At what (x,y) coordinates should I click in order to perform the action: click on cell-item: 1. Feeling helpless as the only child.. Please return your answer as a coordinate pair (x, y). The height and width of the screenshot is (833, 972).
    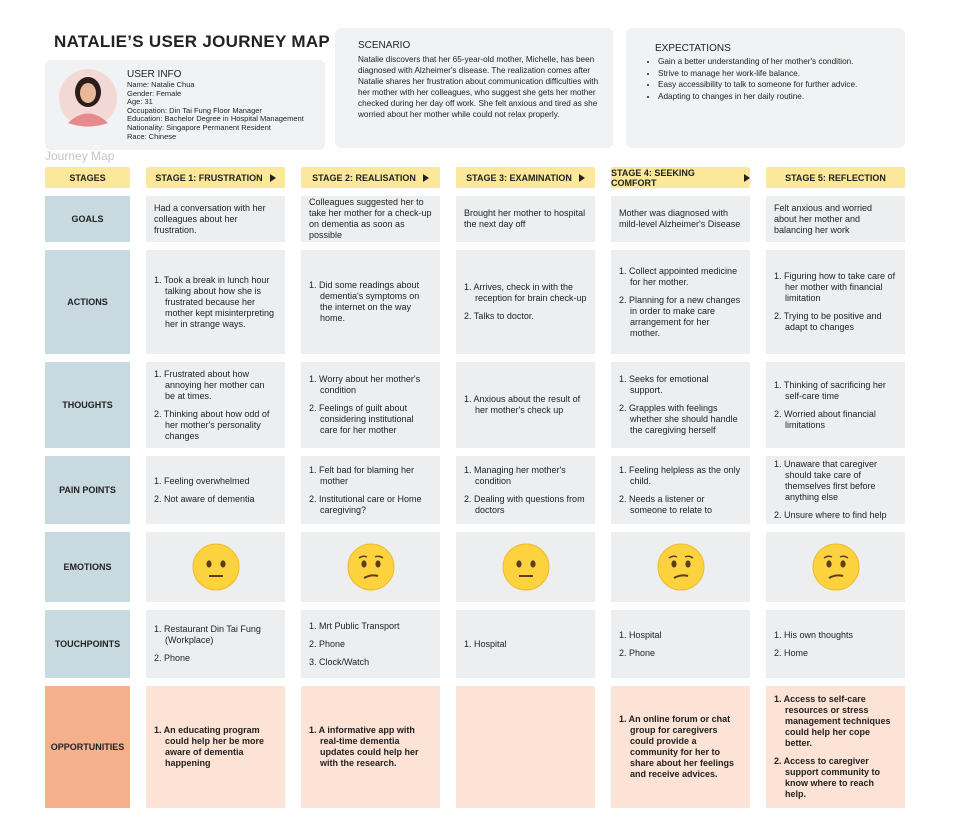
    Looking at the image, I should click on (680, 475).